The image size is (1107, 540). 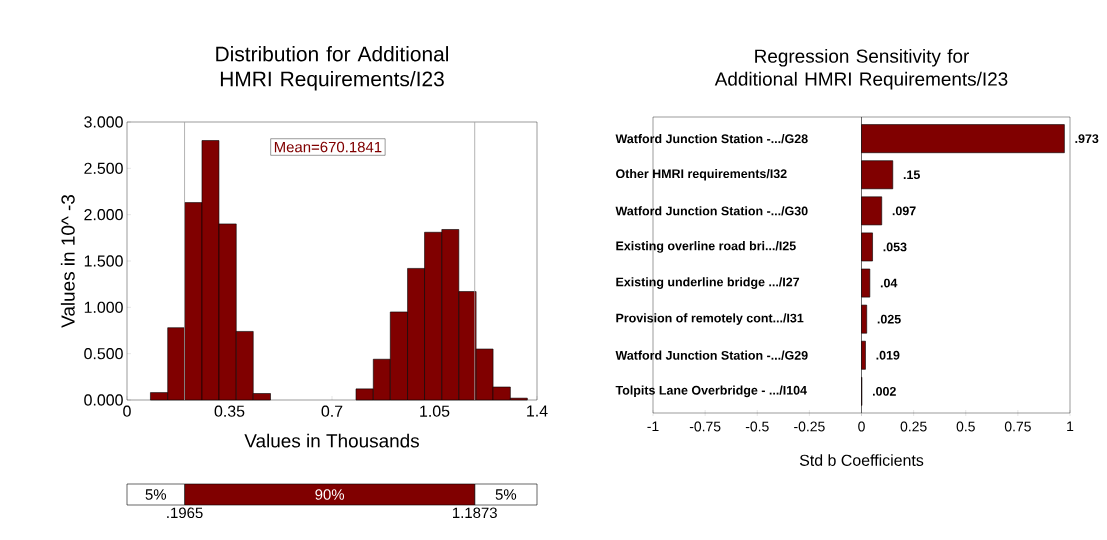 I want to click on annotation: 90%, so click(x=330, y=494).